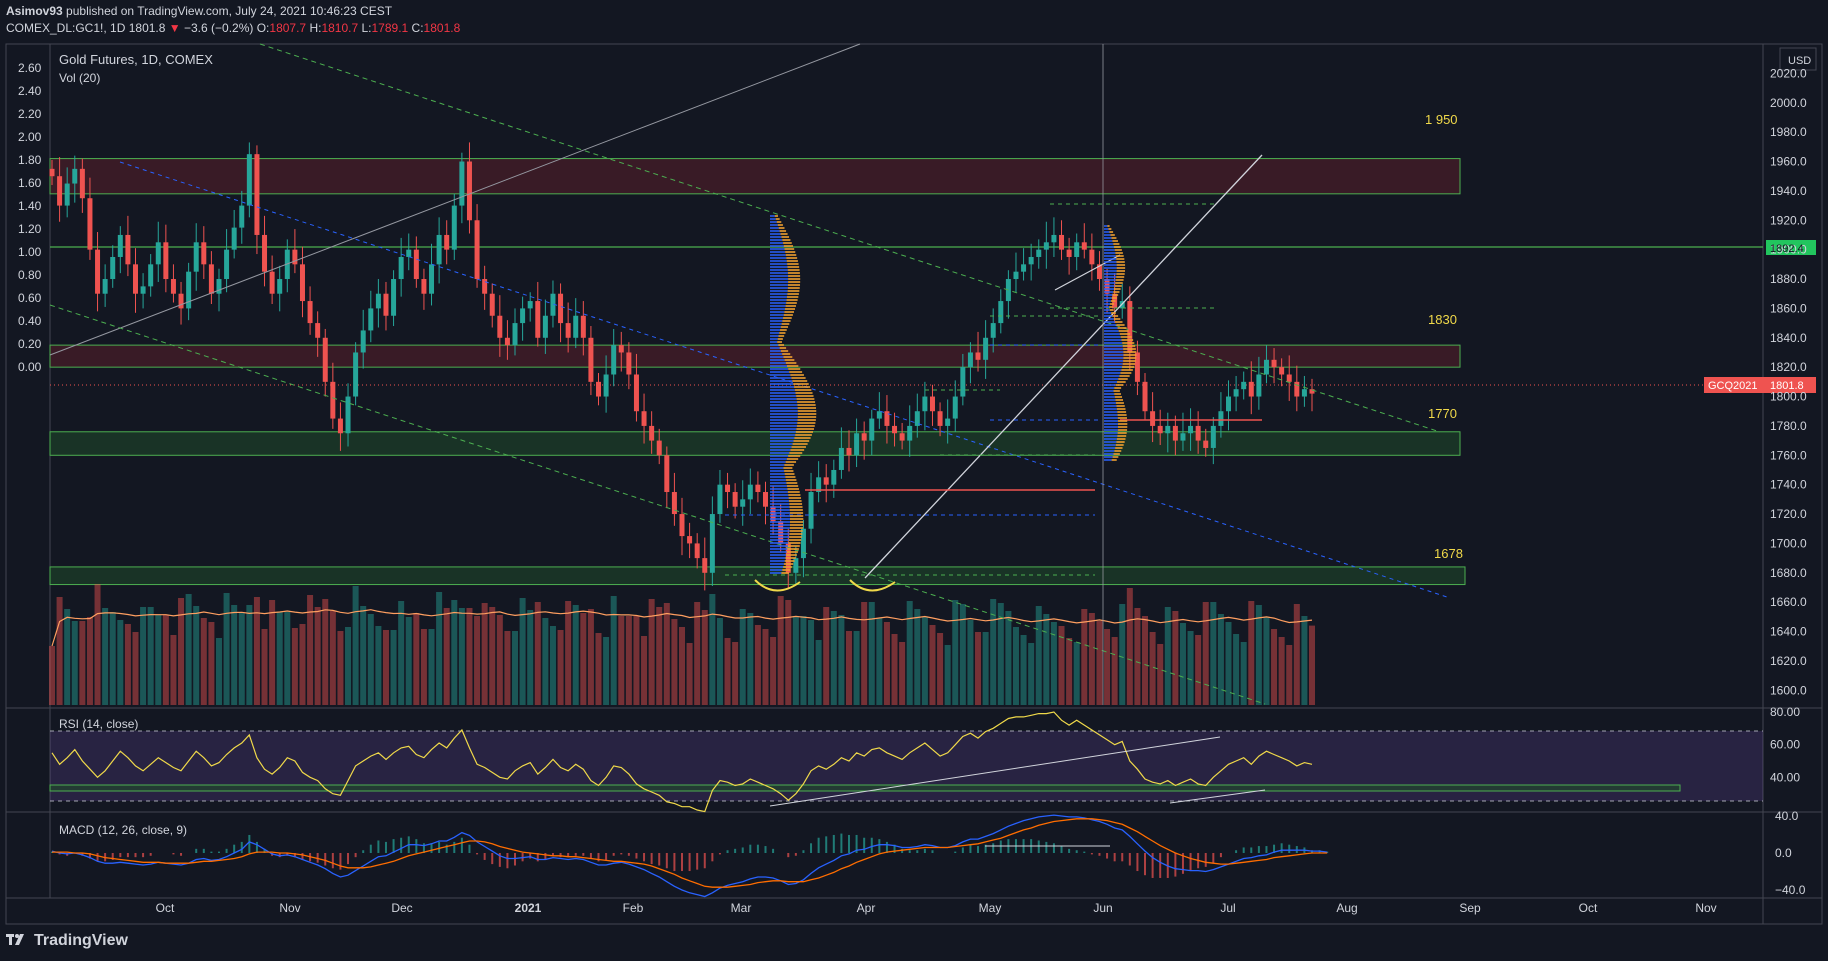  I want to click on price-tick-label: 2020.0, so click(1788, 73).